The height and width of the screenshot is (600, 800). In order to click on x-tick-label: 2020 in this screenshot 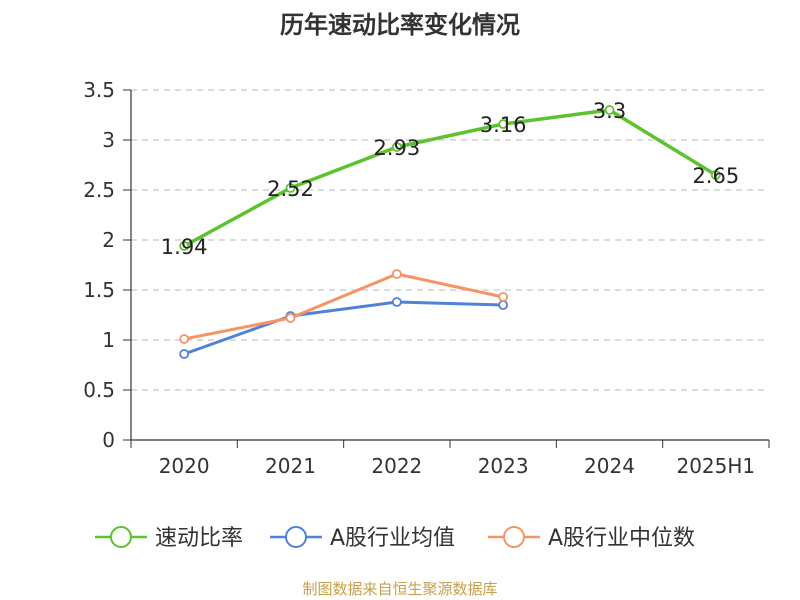, I will do `click(184, 466)`.